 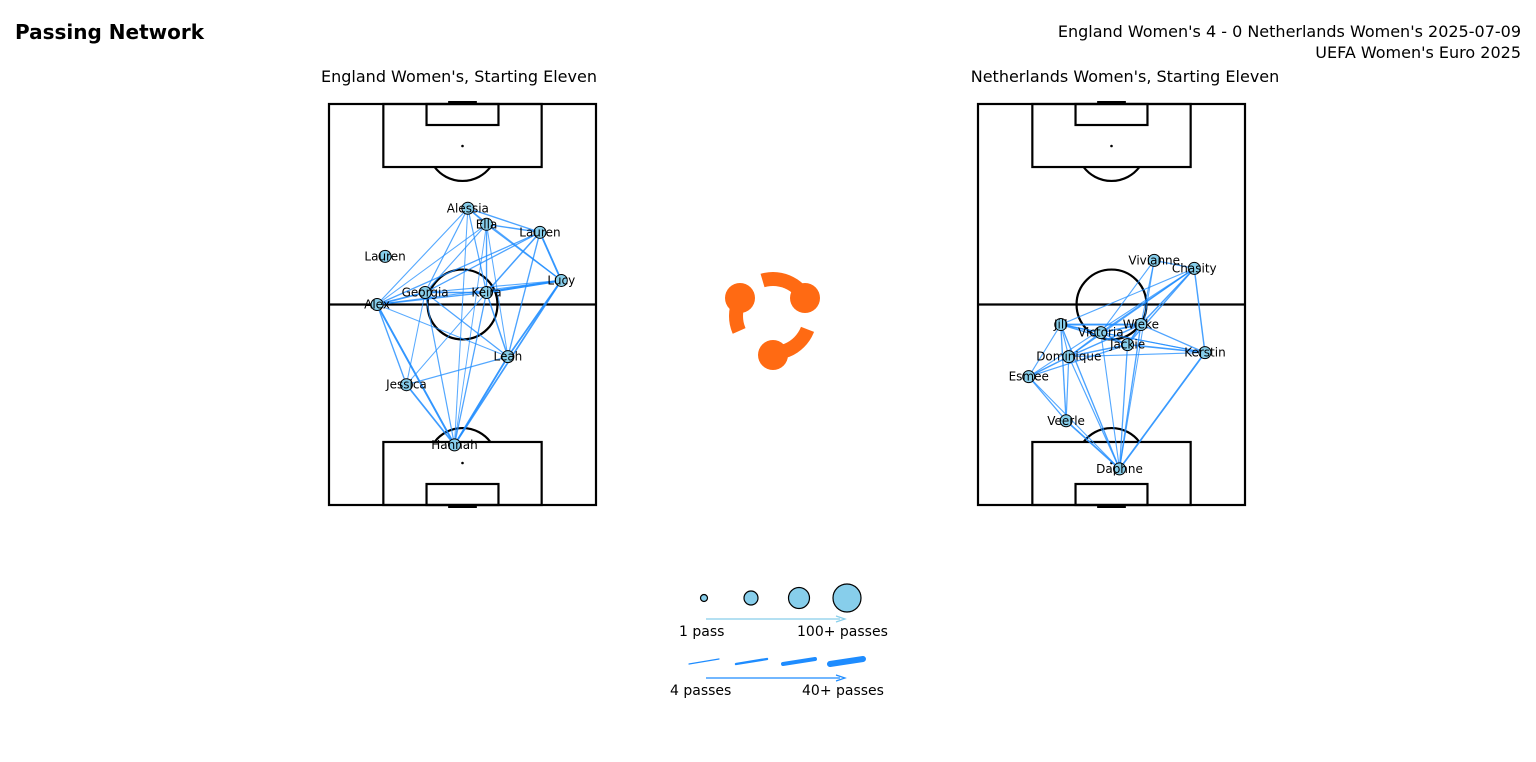 What do you see at coordinates (415, 338) in the screenshot?
I see `pass-edge-georgia-jessica` at bounding box center [415, 338].